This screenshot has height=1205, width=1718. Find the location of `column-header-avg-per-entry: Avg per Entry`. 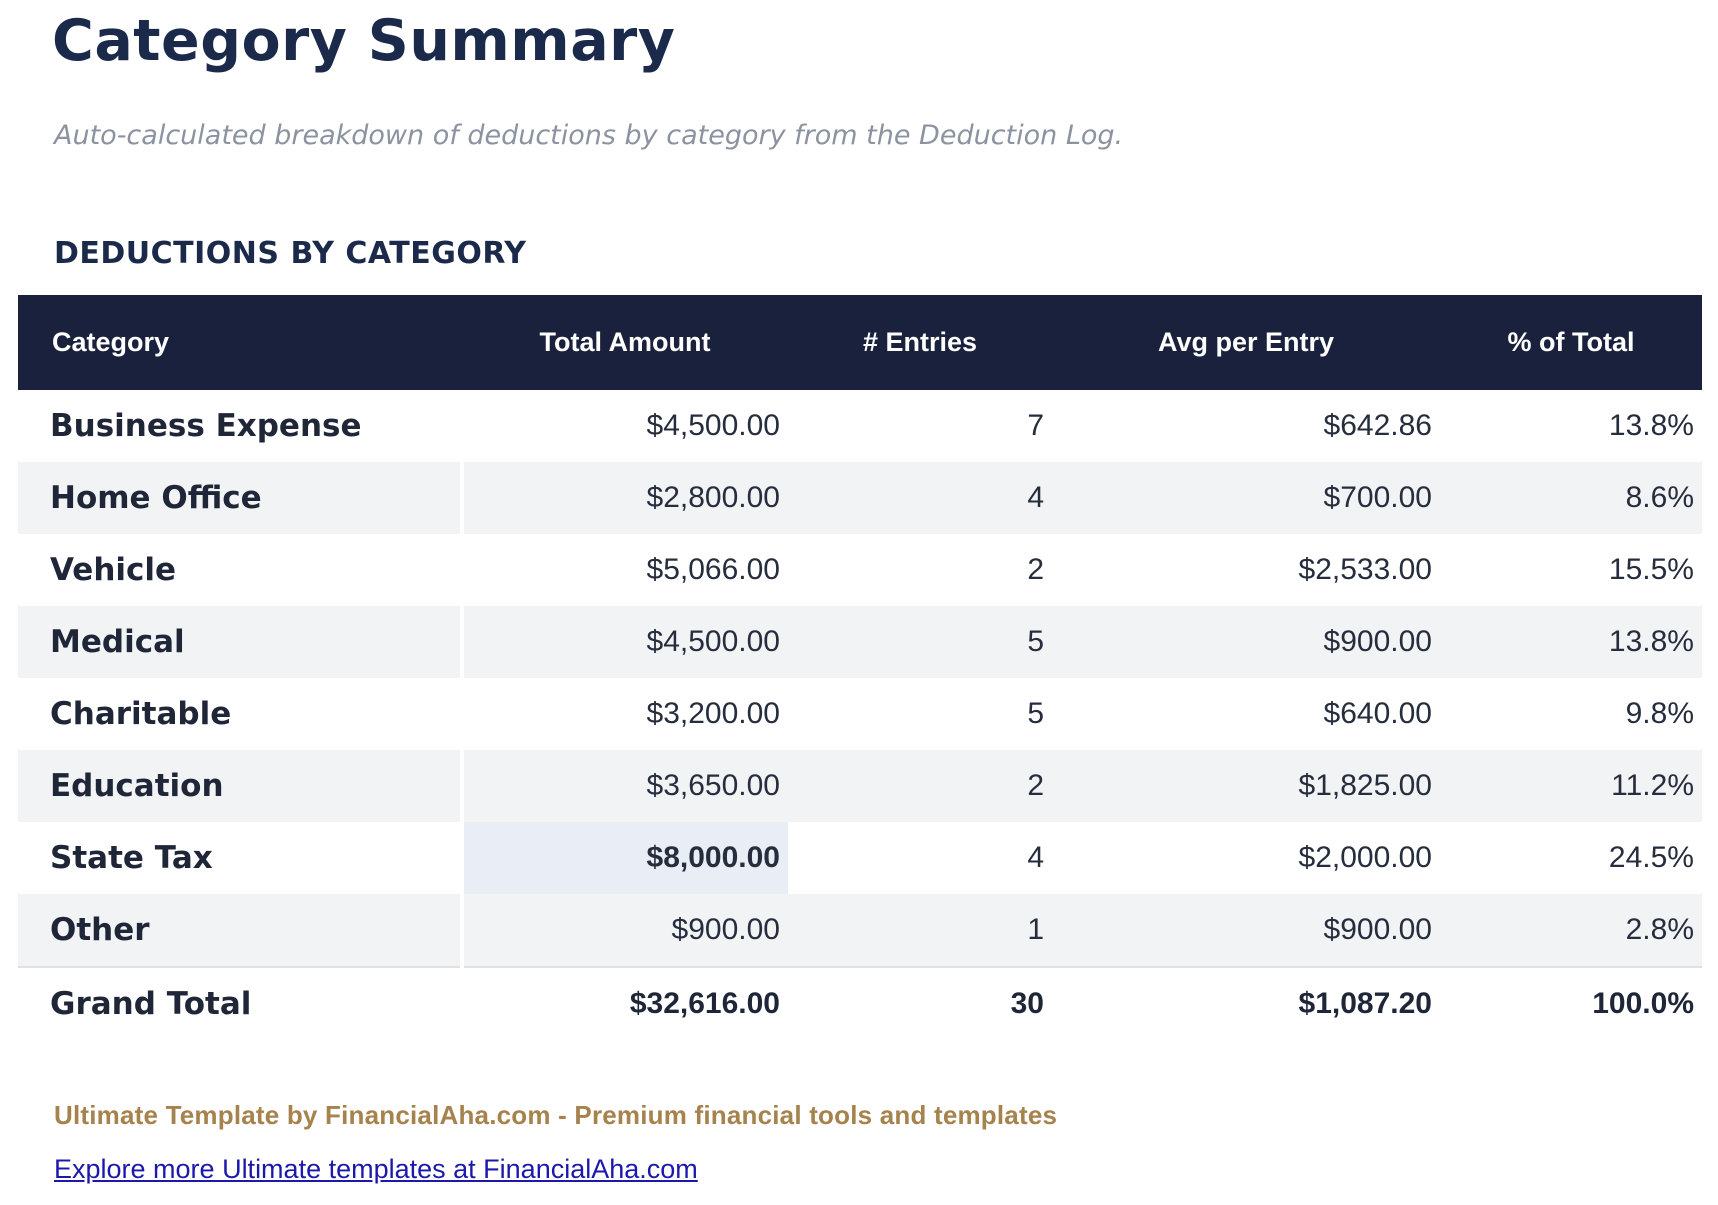

column-header-avg-per-entry: Avg per Entry is located at coordinates (1246, 342).